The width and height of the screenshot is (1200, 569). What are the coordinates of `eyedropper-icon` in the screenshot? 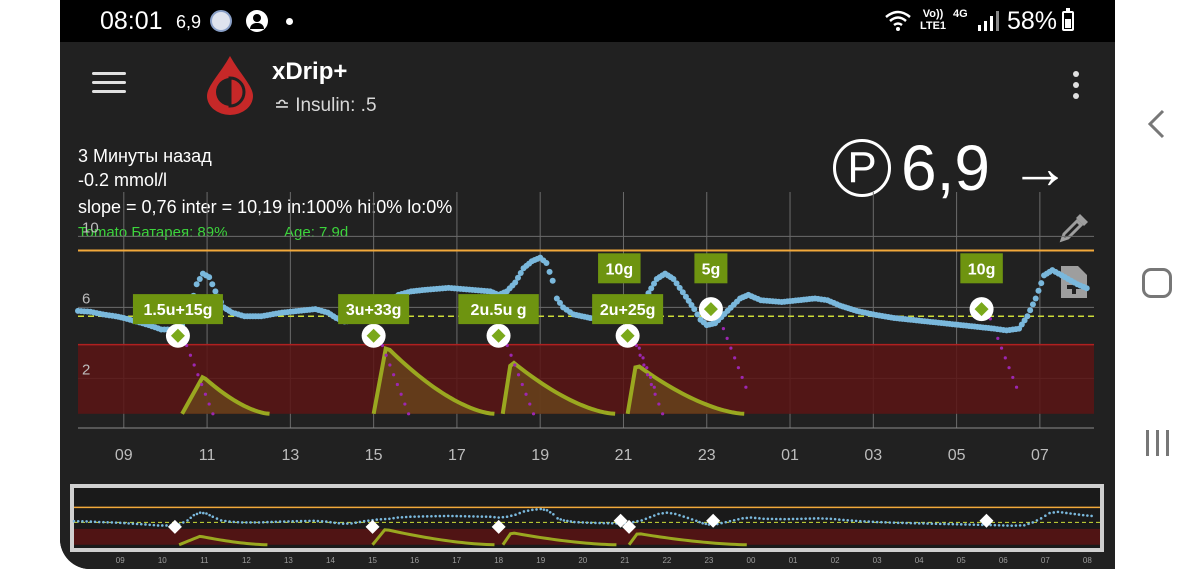 It's located at (1074, 228).